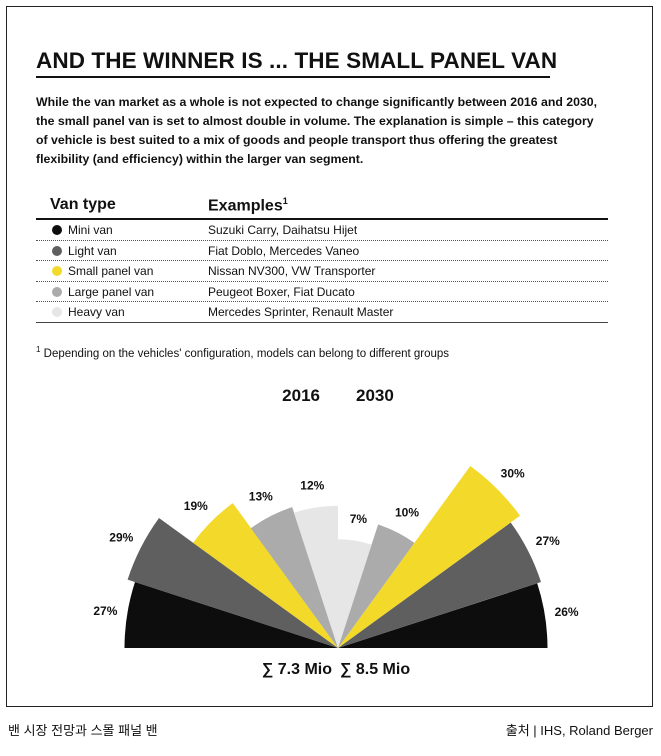  What do you see at coordinates (297, 669) in the screenshot?
I see `series-total-label-2016: ∑ 7.3 Mio` at bounding box center [297, 669].